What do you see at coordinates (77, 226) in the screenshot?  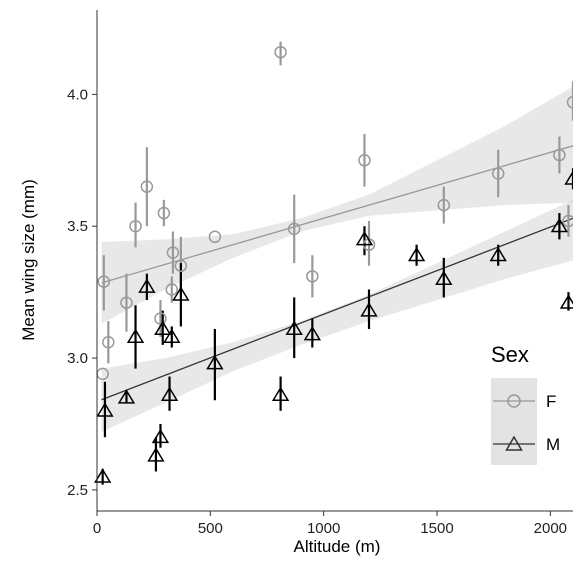 I see `y-tick-label-2: 3.5` at bounding box center [77, 226].